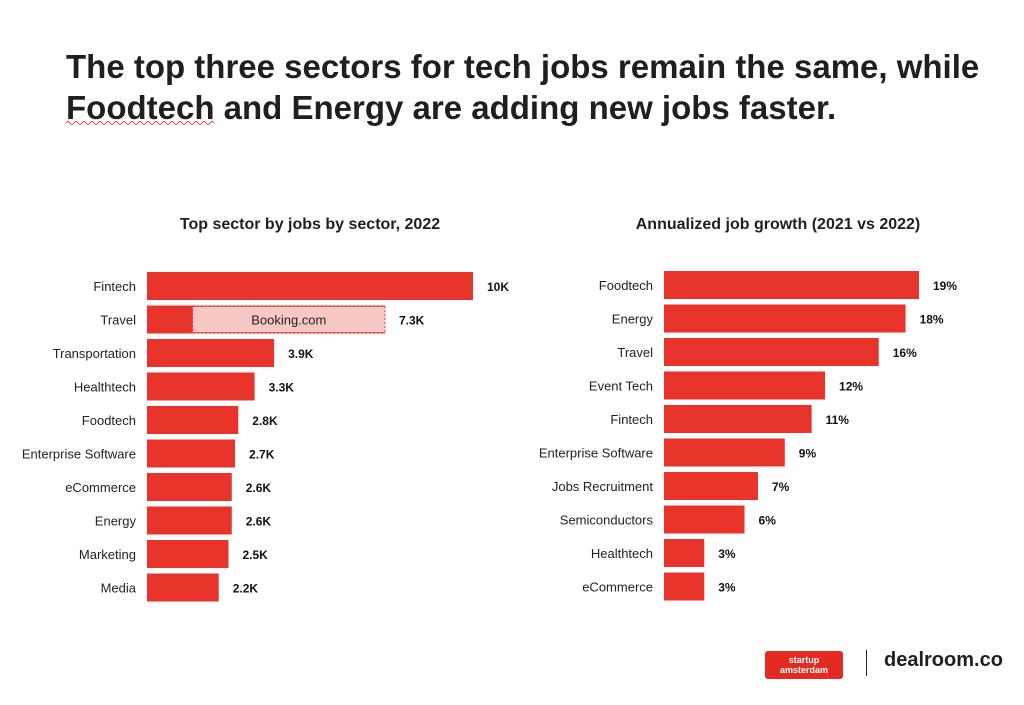 The height and width of the screenshot is (705, 1024). I want to click on category-label: Semiconductors, so click(607, 520).